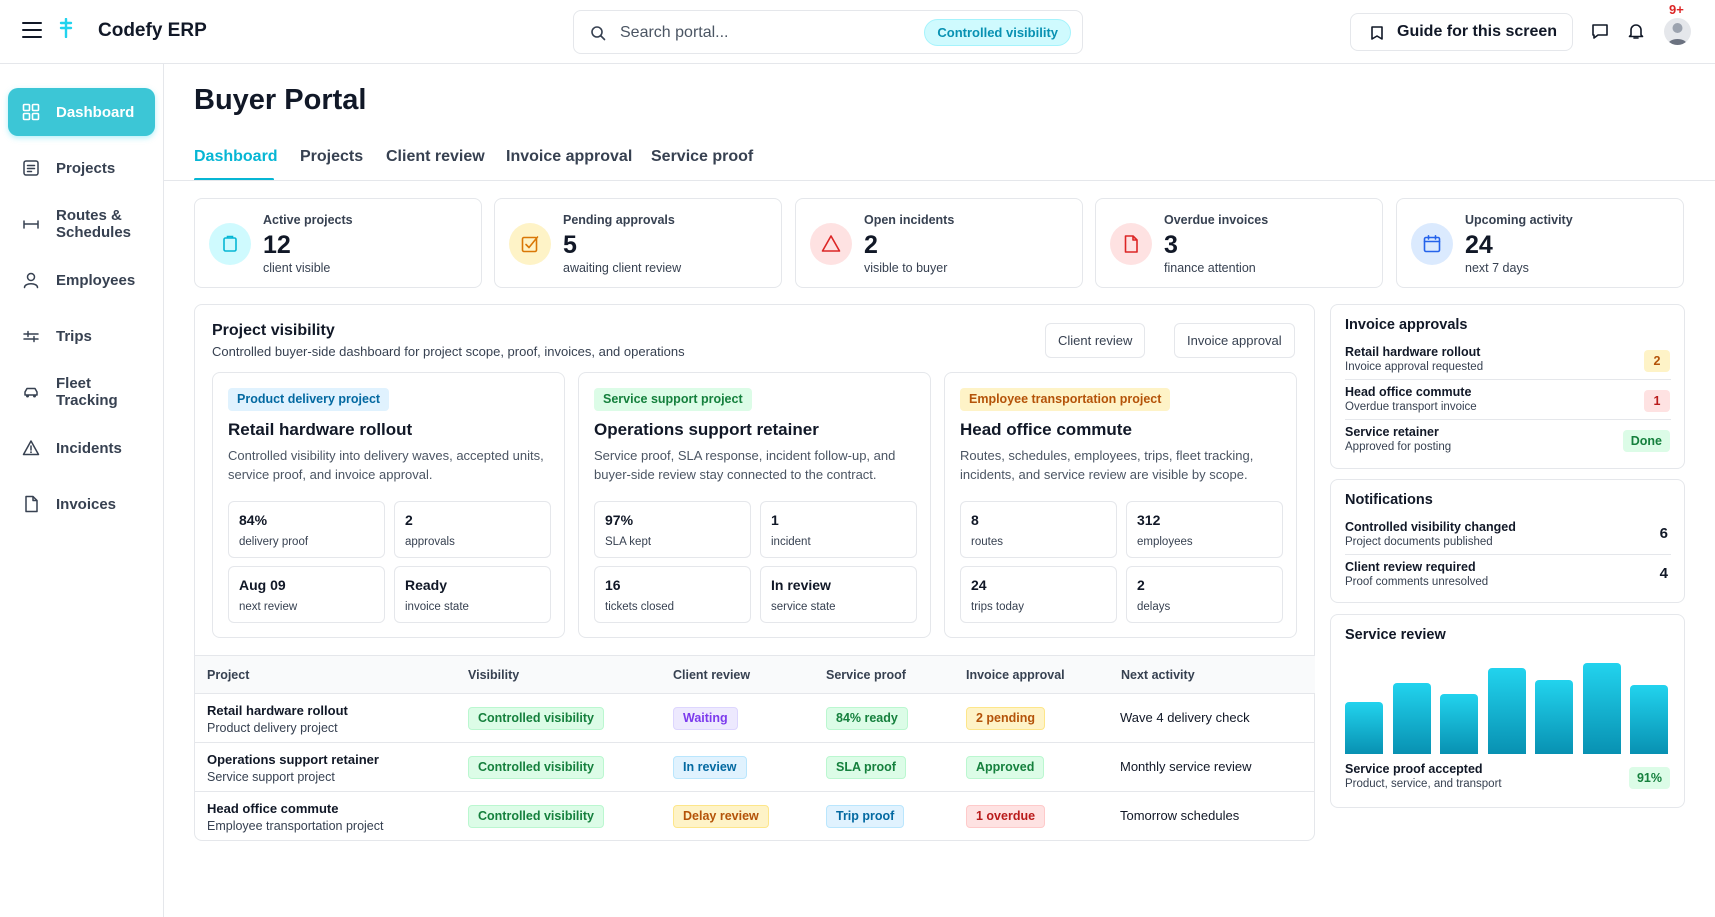 Image resolution: width=1715 pixels, height=917 pixels. I want to click on column-header: Invoice approval, so click(1015, 675).